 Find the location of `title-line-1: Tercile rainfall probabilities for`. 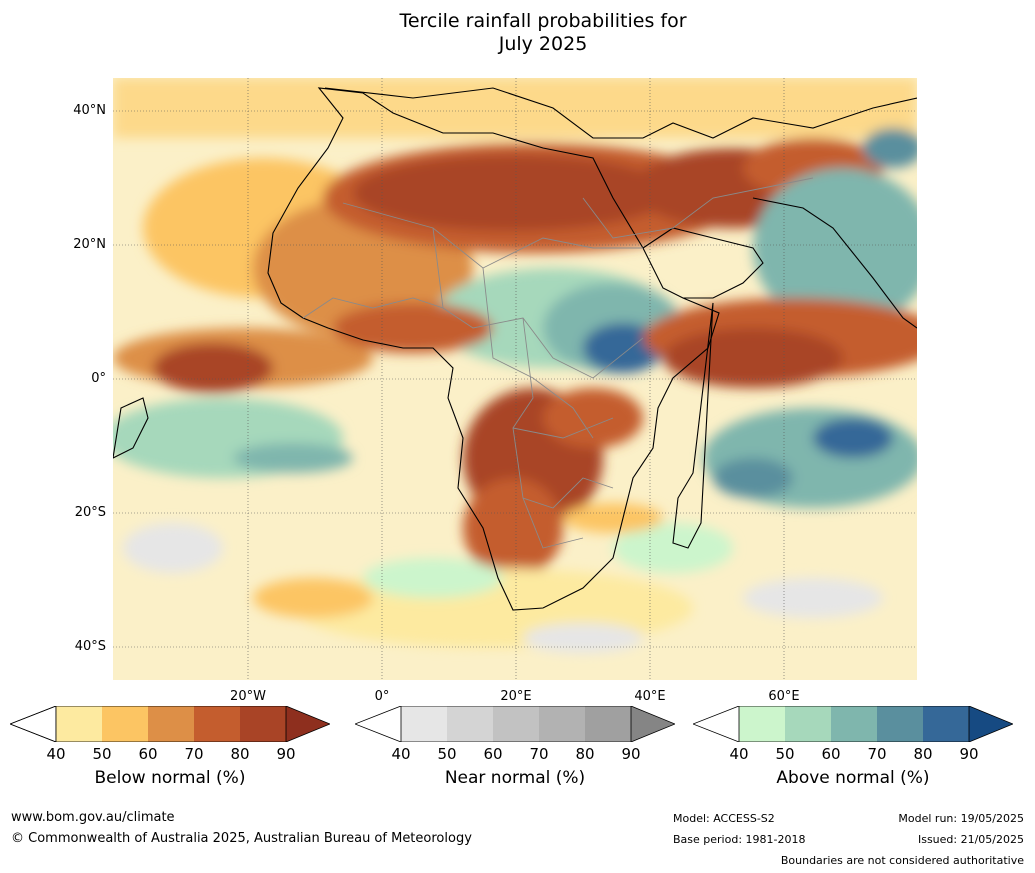

title-line-1: Tercile rainfall probabilities for is located at coordinates (543, 21).